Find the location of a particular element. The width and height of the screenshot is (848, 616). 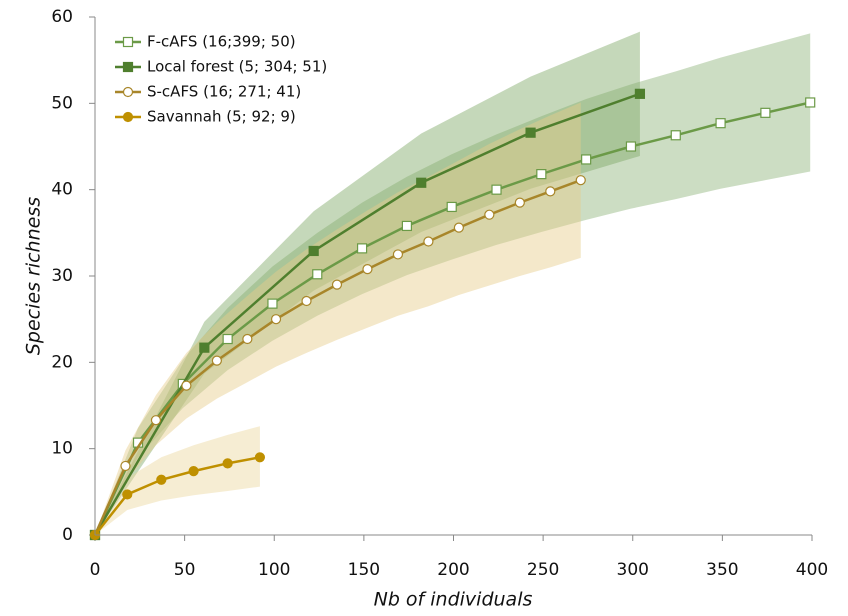

y-tick-label: 50 is located at coordinates (62, 103).